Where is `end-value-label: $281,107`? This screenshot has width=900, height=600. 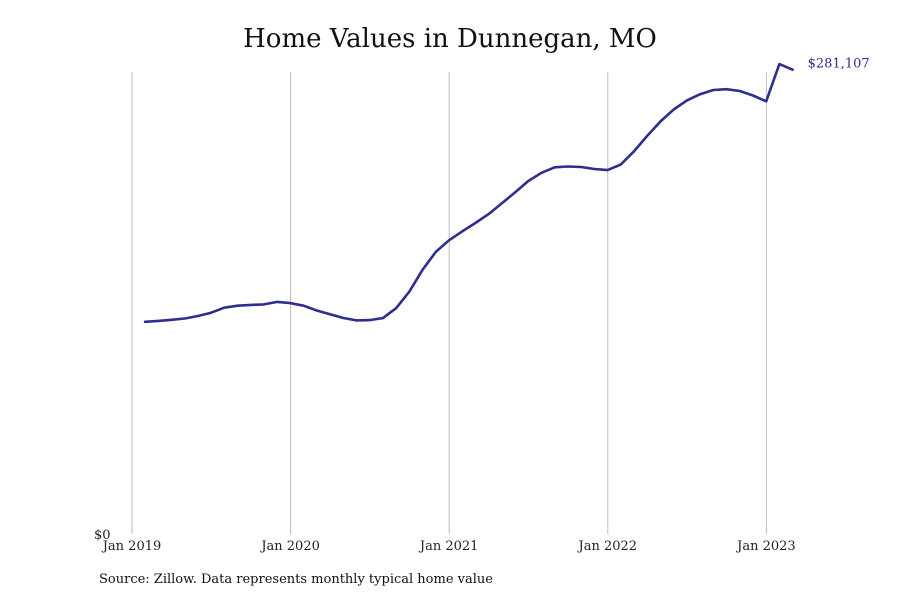
end-value-label: $281,107 is located at coordinates (839, 64).